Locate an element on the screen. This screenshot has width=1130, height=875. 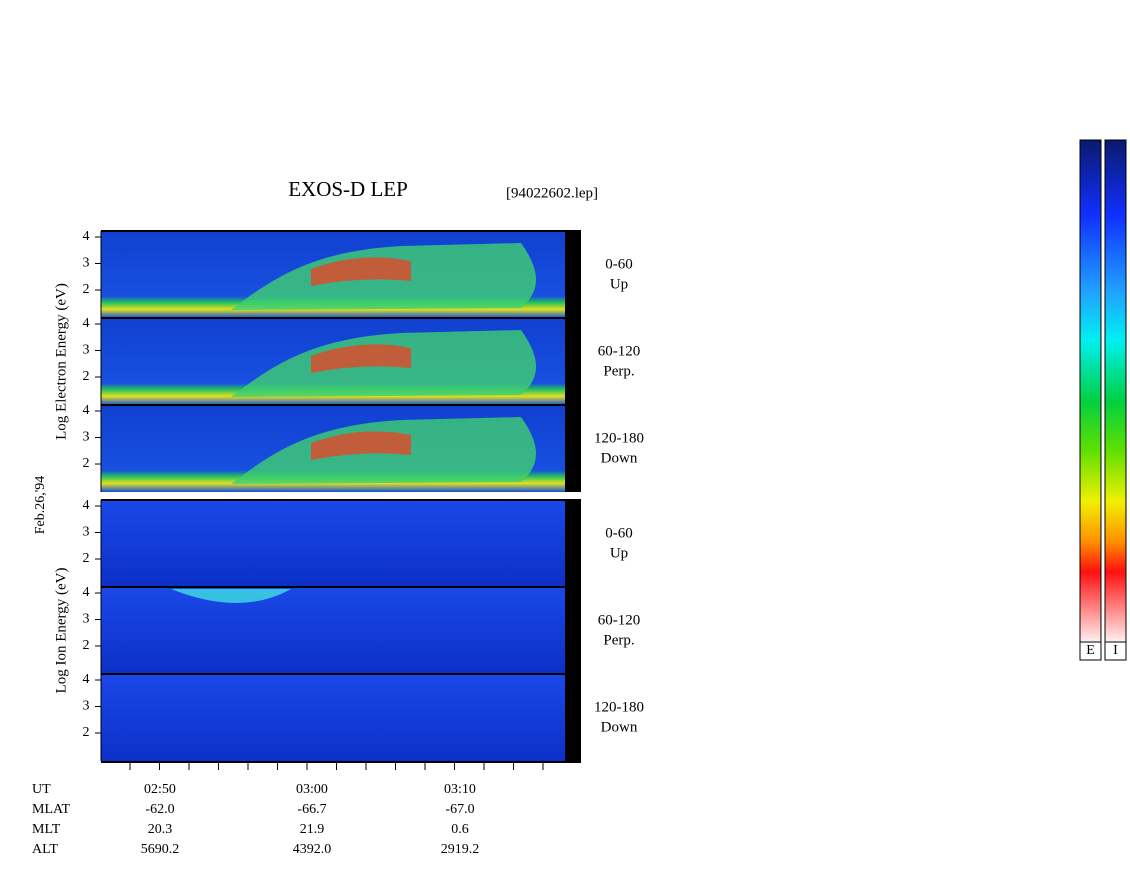
color-bar-label: E is located at coordinates (1090, 650).